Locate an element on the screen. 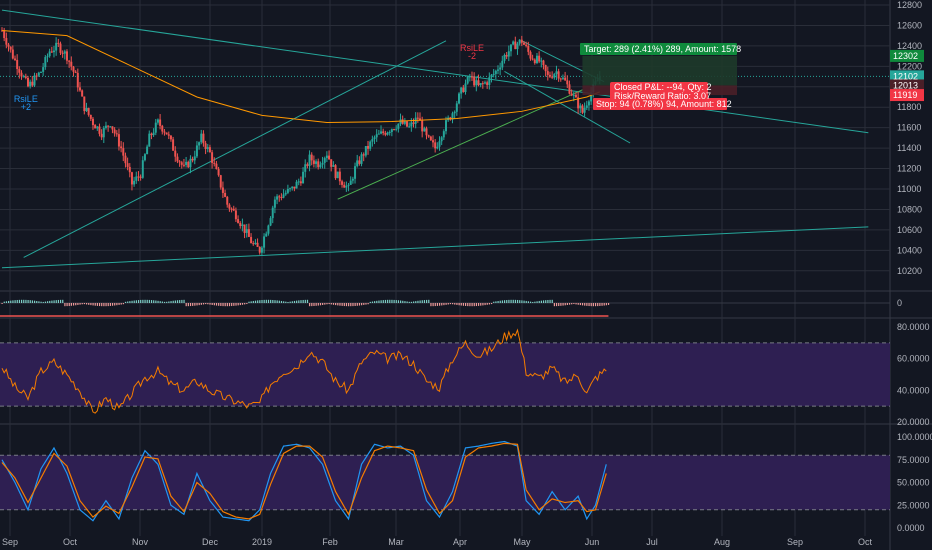  x-tick-label: 2019 is located at coordinates (262, 542).